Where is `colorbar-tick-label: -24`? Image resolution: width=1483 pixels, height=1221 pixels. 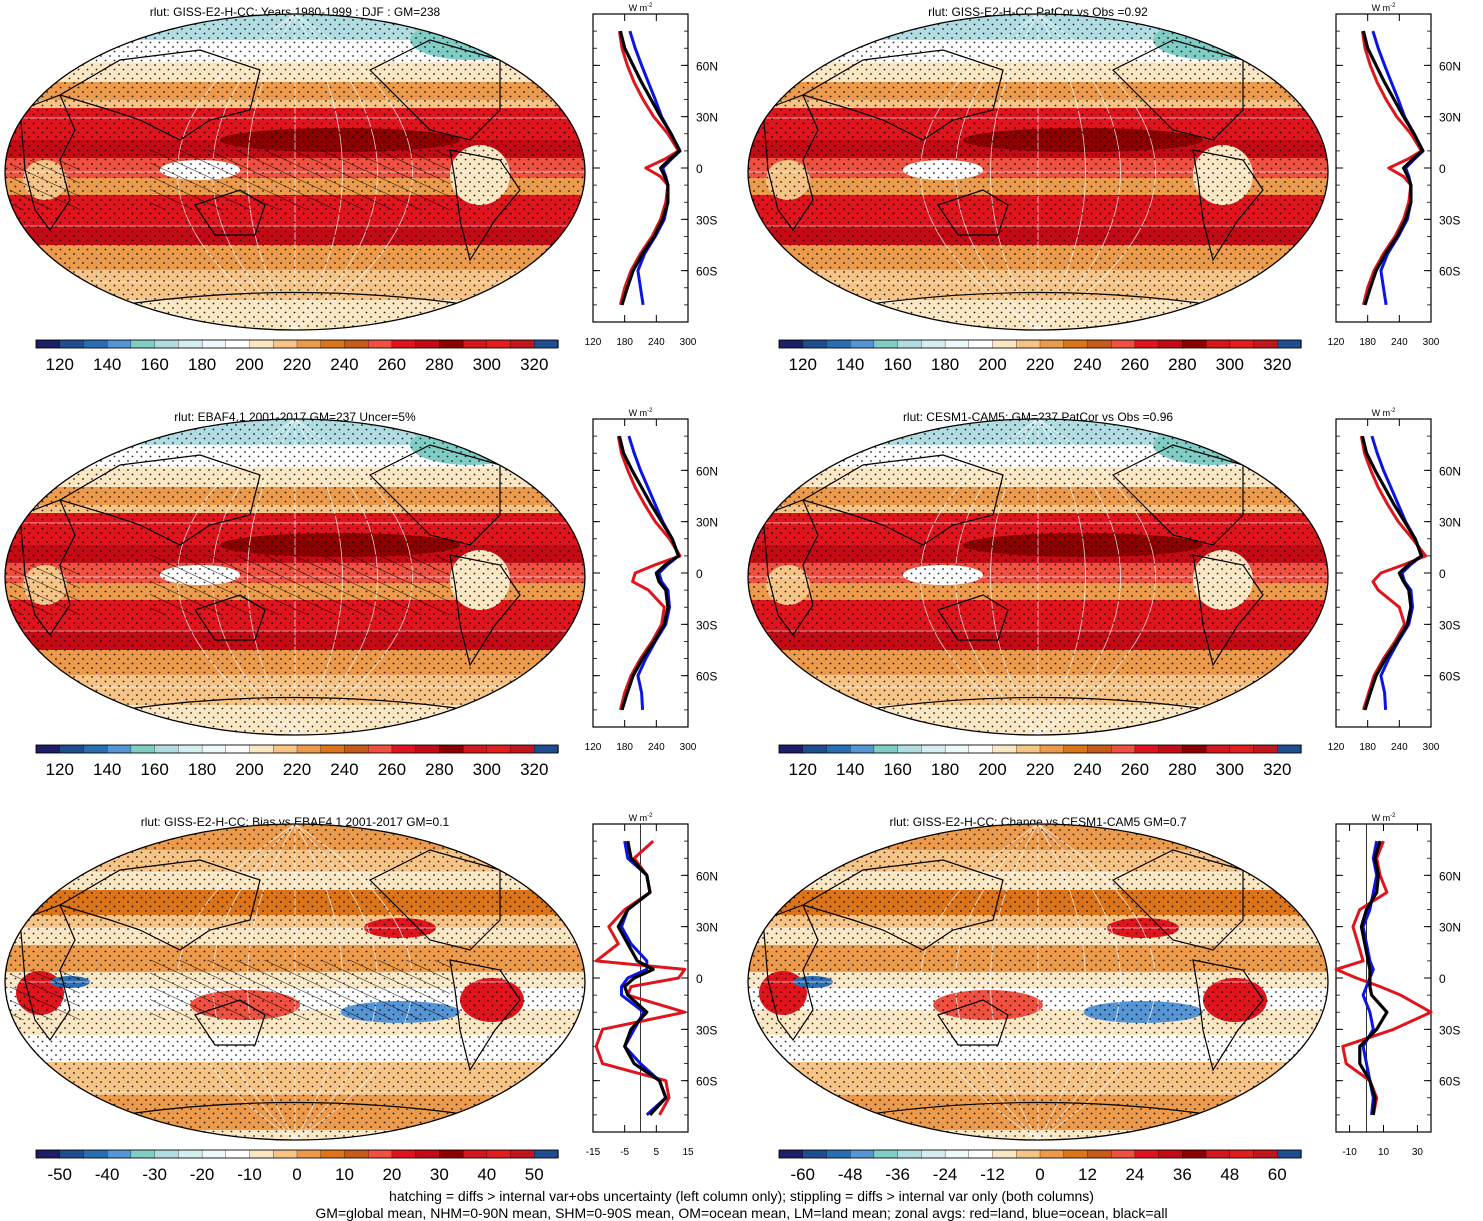 colorbar-tick-label: -24 is located at coordinates (945, 1174).